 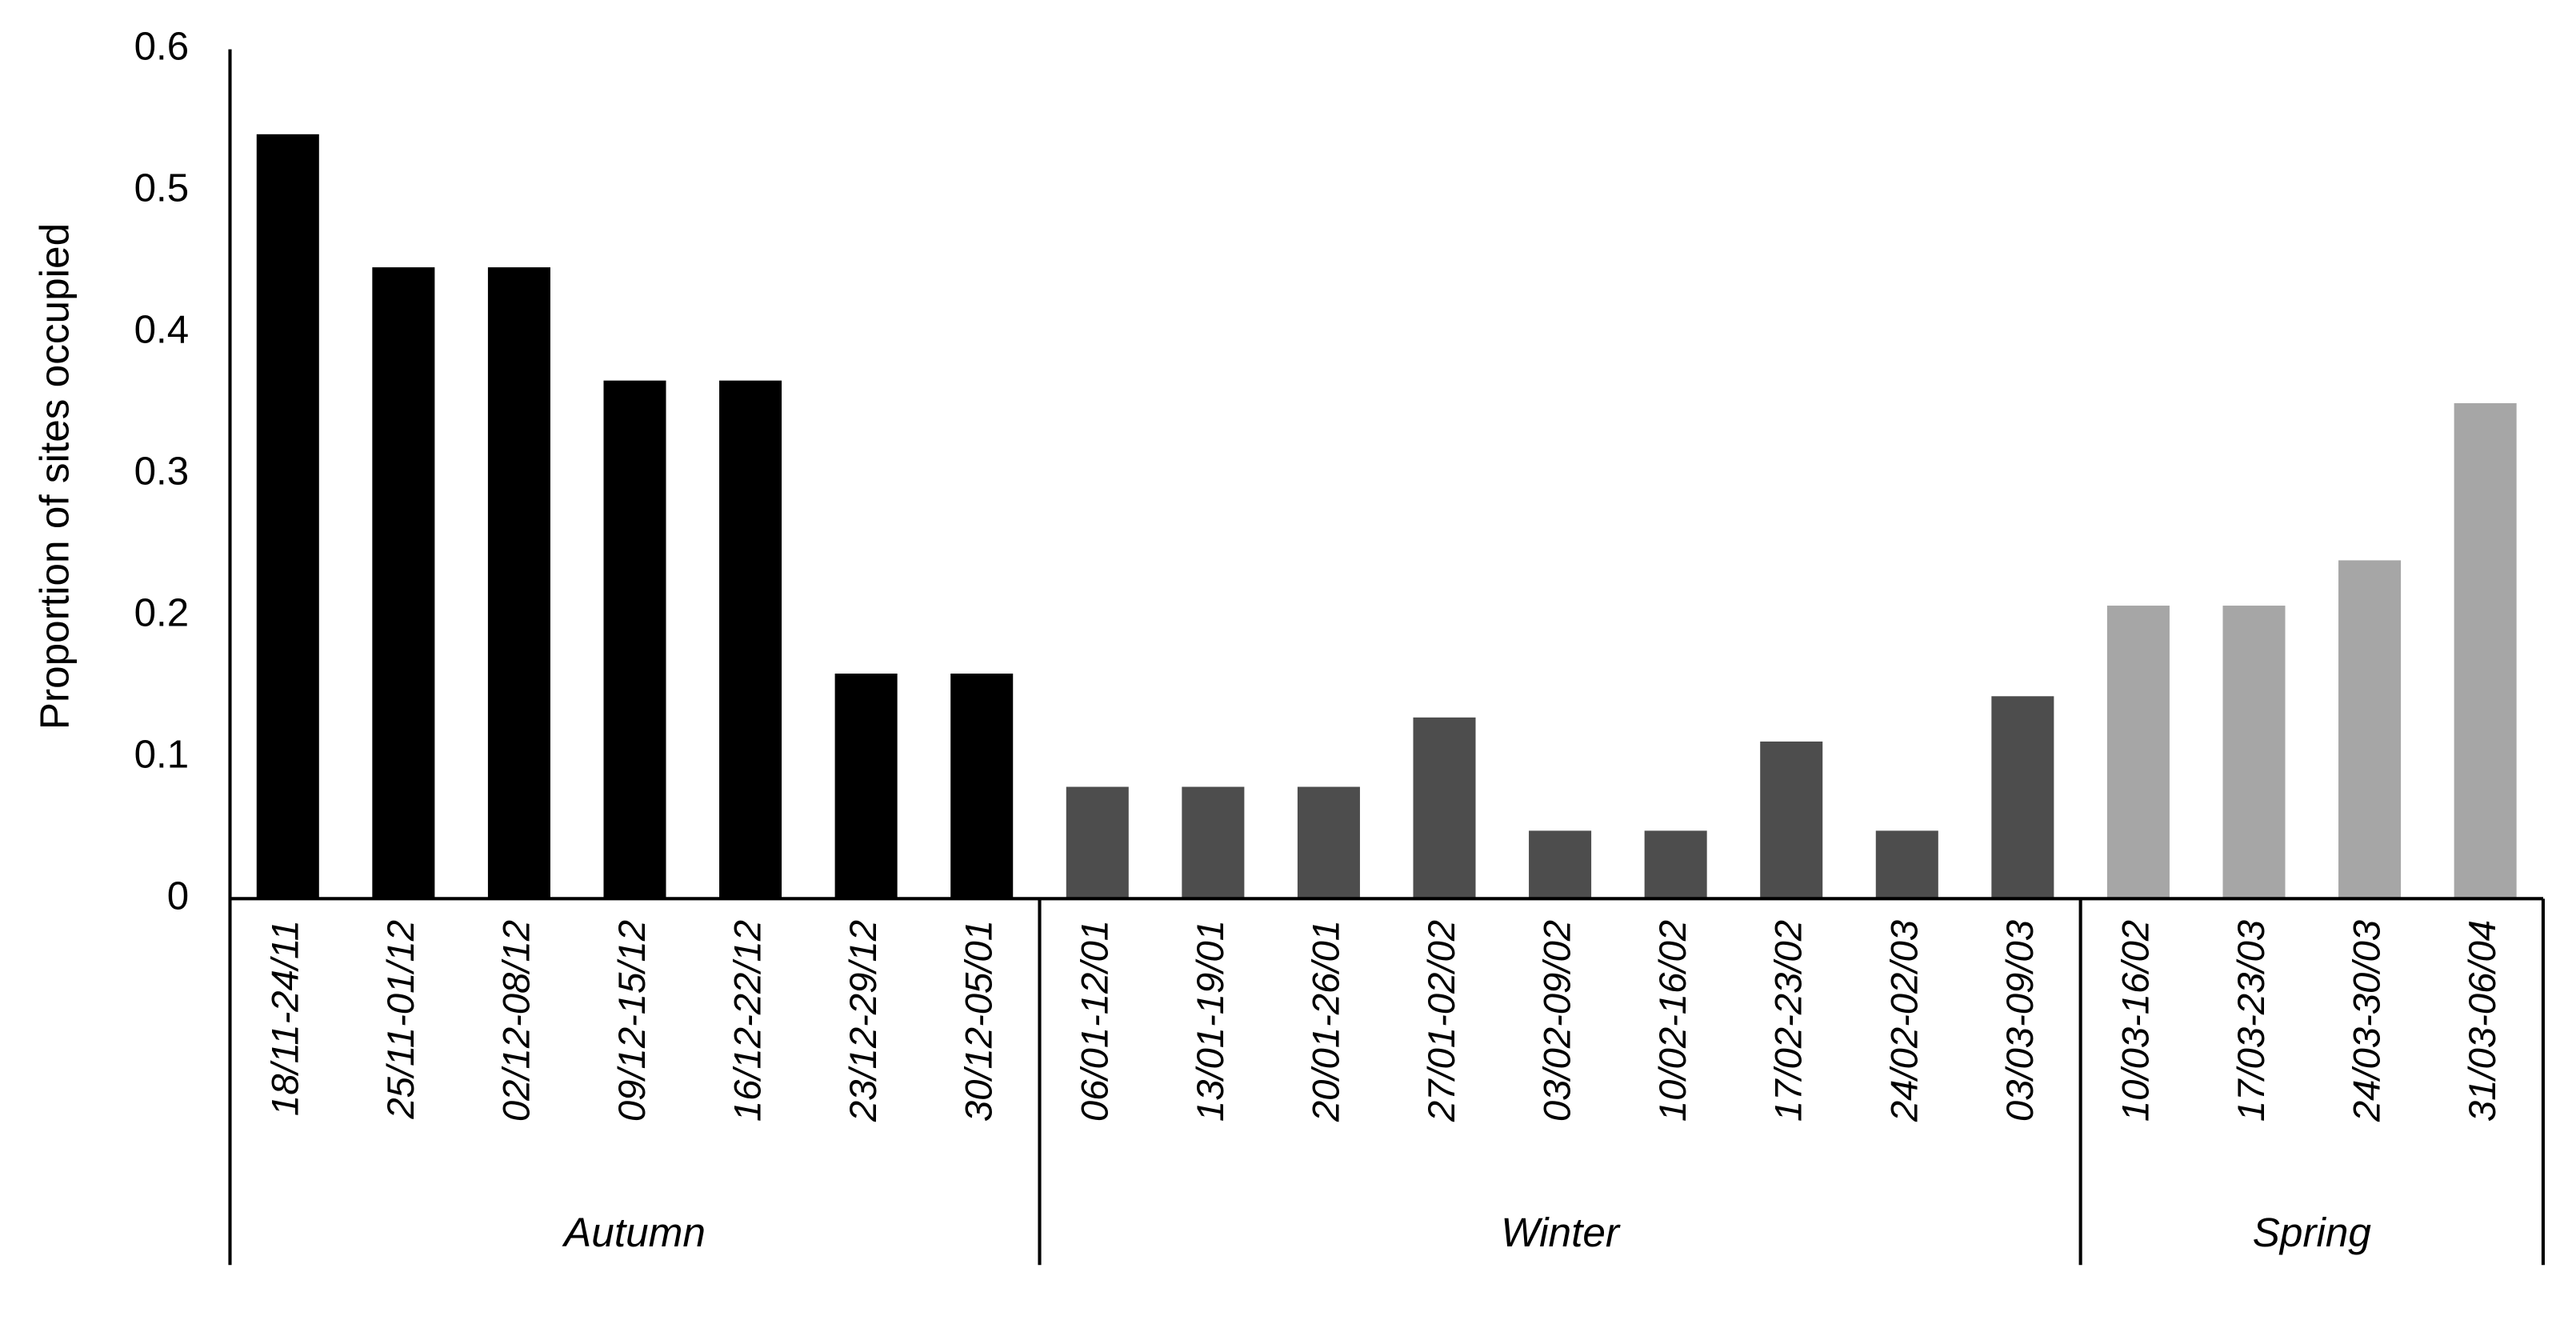 What do you see at coordinates (1673, 1021) in the screenshot?
I see `x-tick-label: 10/02-16/02` at bounding box center [1673, 1021].